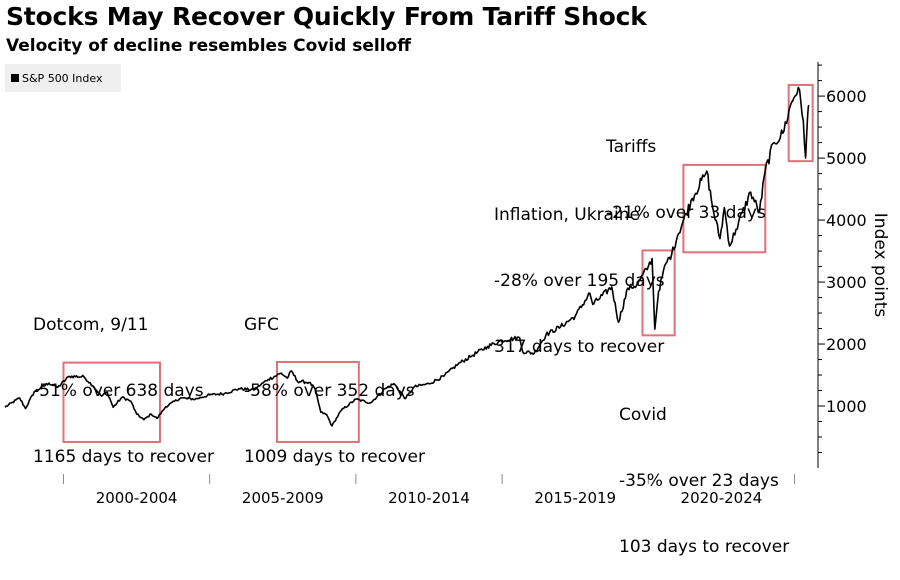 This screenshot has width=900, height=580. What do you see at coordinates (853, 265) in the screenshot?
I see `y-axis: 1000 2000 3000 4000 5000 6000 Index points` at bounding box center [853, 265].